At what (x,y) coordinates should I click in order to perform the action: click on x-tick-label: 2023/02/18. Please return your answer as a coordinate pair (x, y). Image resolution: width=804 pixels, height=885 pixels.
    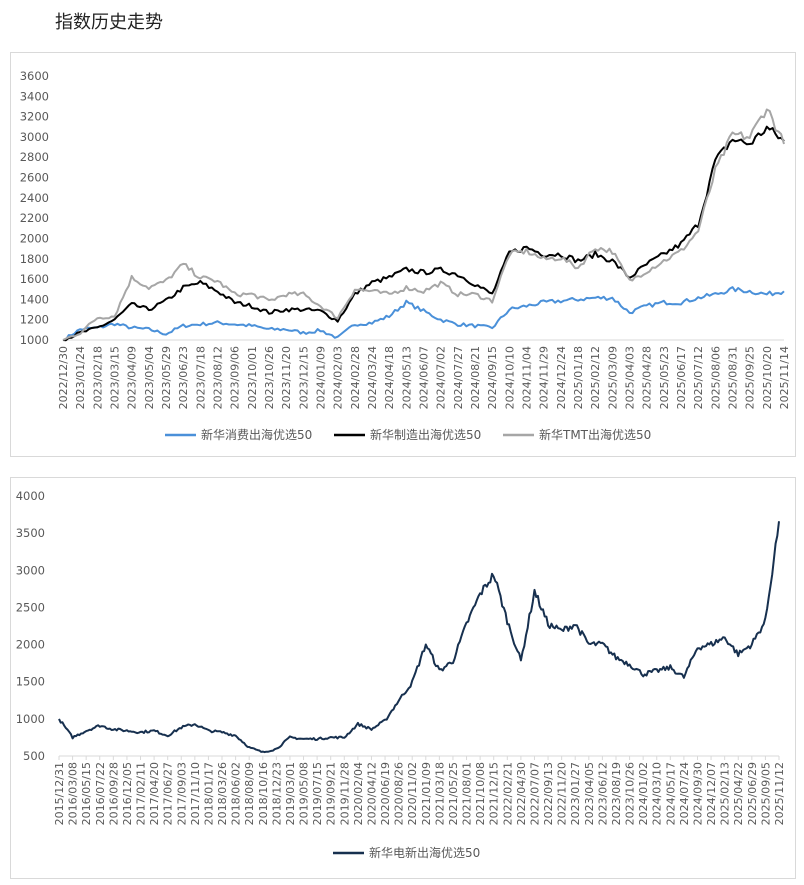
    Looking at the image, I should click on (97, 377).